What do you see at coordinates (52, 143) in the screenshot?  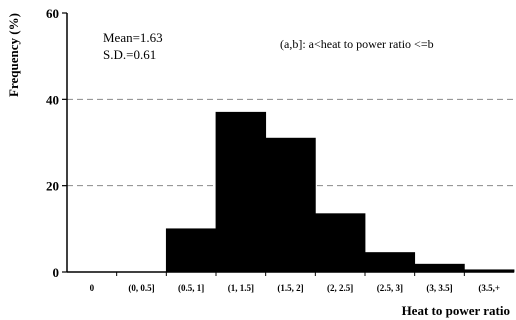 I see `y-tick-labels: 0 20 40 60` at bounding box center [52, 143].